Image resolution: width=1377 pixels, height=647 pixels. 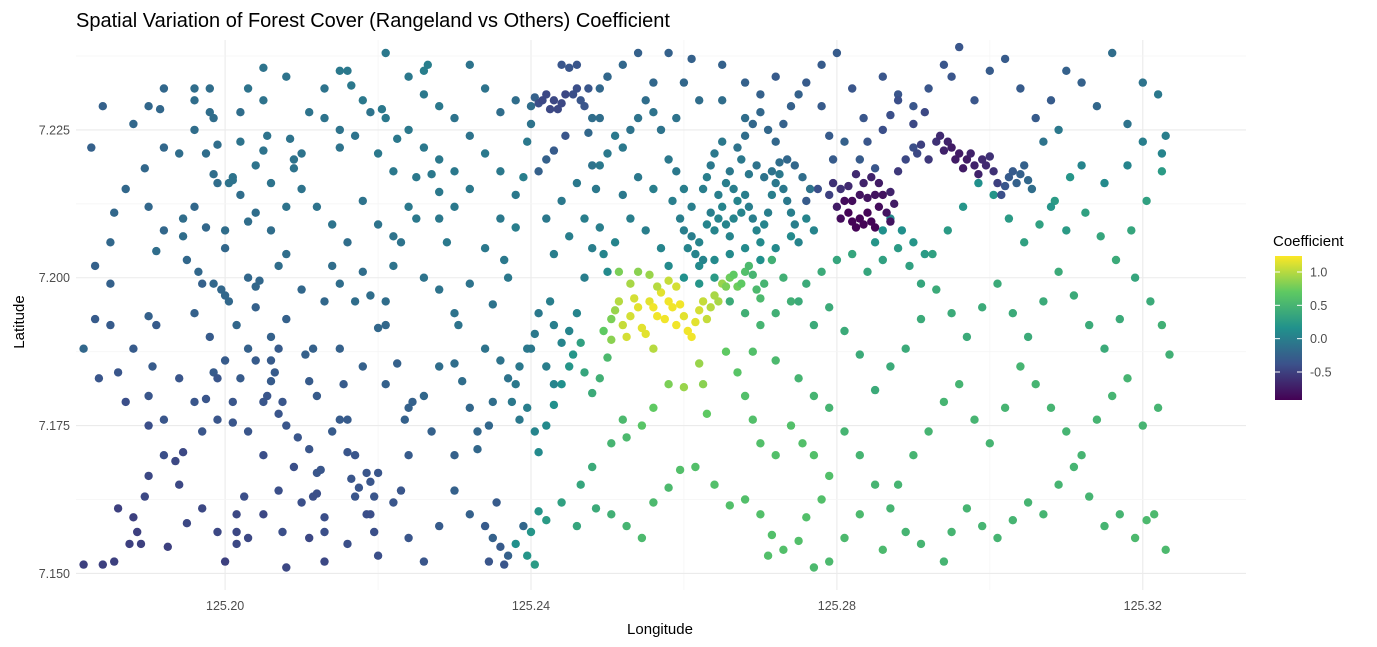 I want to click on colorbar-tick-label: -0.5, so click(x=1321, y=373).